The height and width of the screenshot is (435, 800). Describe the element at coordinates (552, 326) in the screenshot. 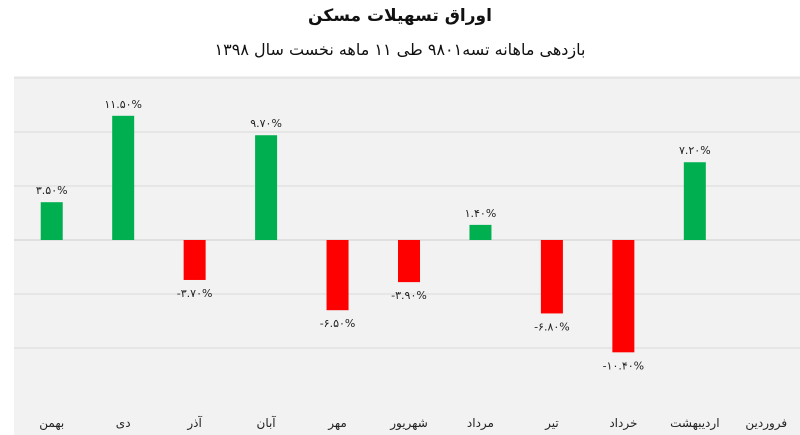

I see `data-label: -۶.۸۰%` at that location.